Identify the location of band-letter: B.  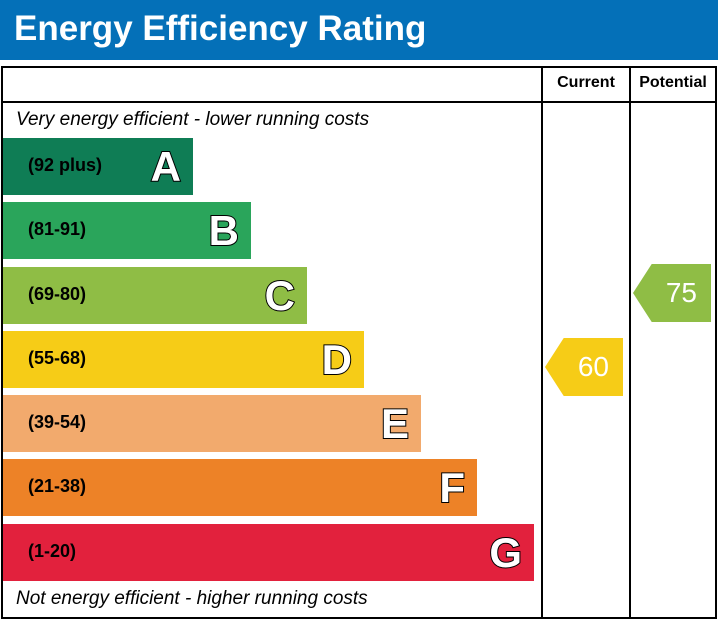
(224, 230).